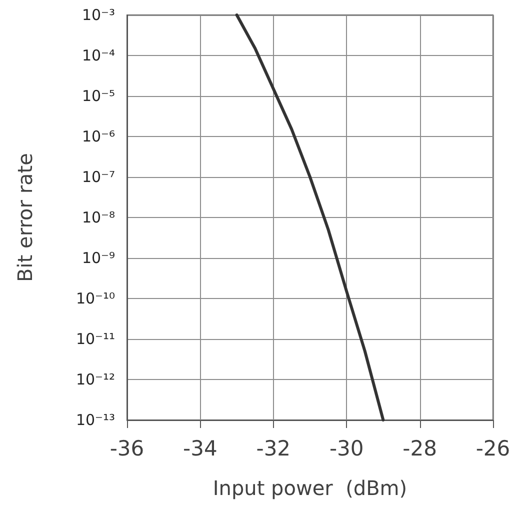 This screenshot has width=531, height=516. What do you see at coordinates (98, 137) in the screenshot?
I see `y-tick-label: 10⁻⁶` at bounding box center [98, 137].